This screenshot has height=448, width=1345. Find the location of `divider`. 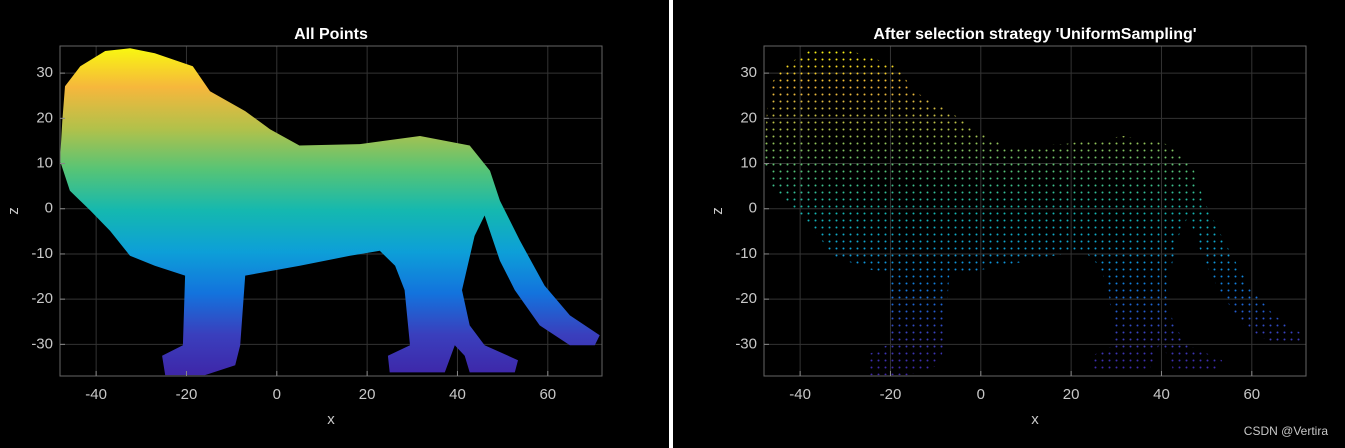

divider is located at coordinates (671, 224).